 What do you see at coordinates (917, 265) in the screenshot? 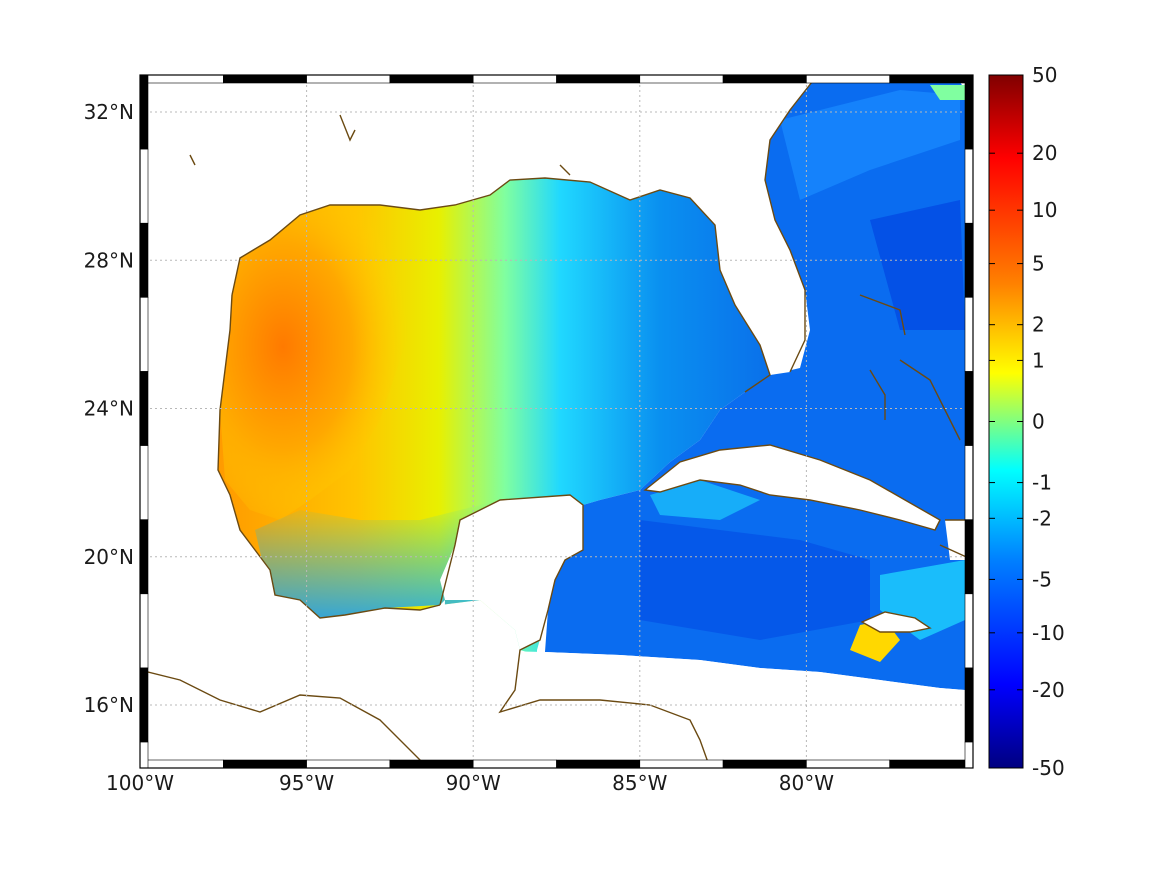
I see `atlantic-dark-patch` at bounding box center [917, 265].